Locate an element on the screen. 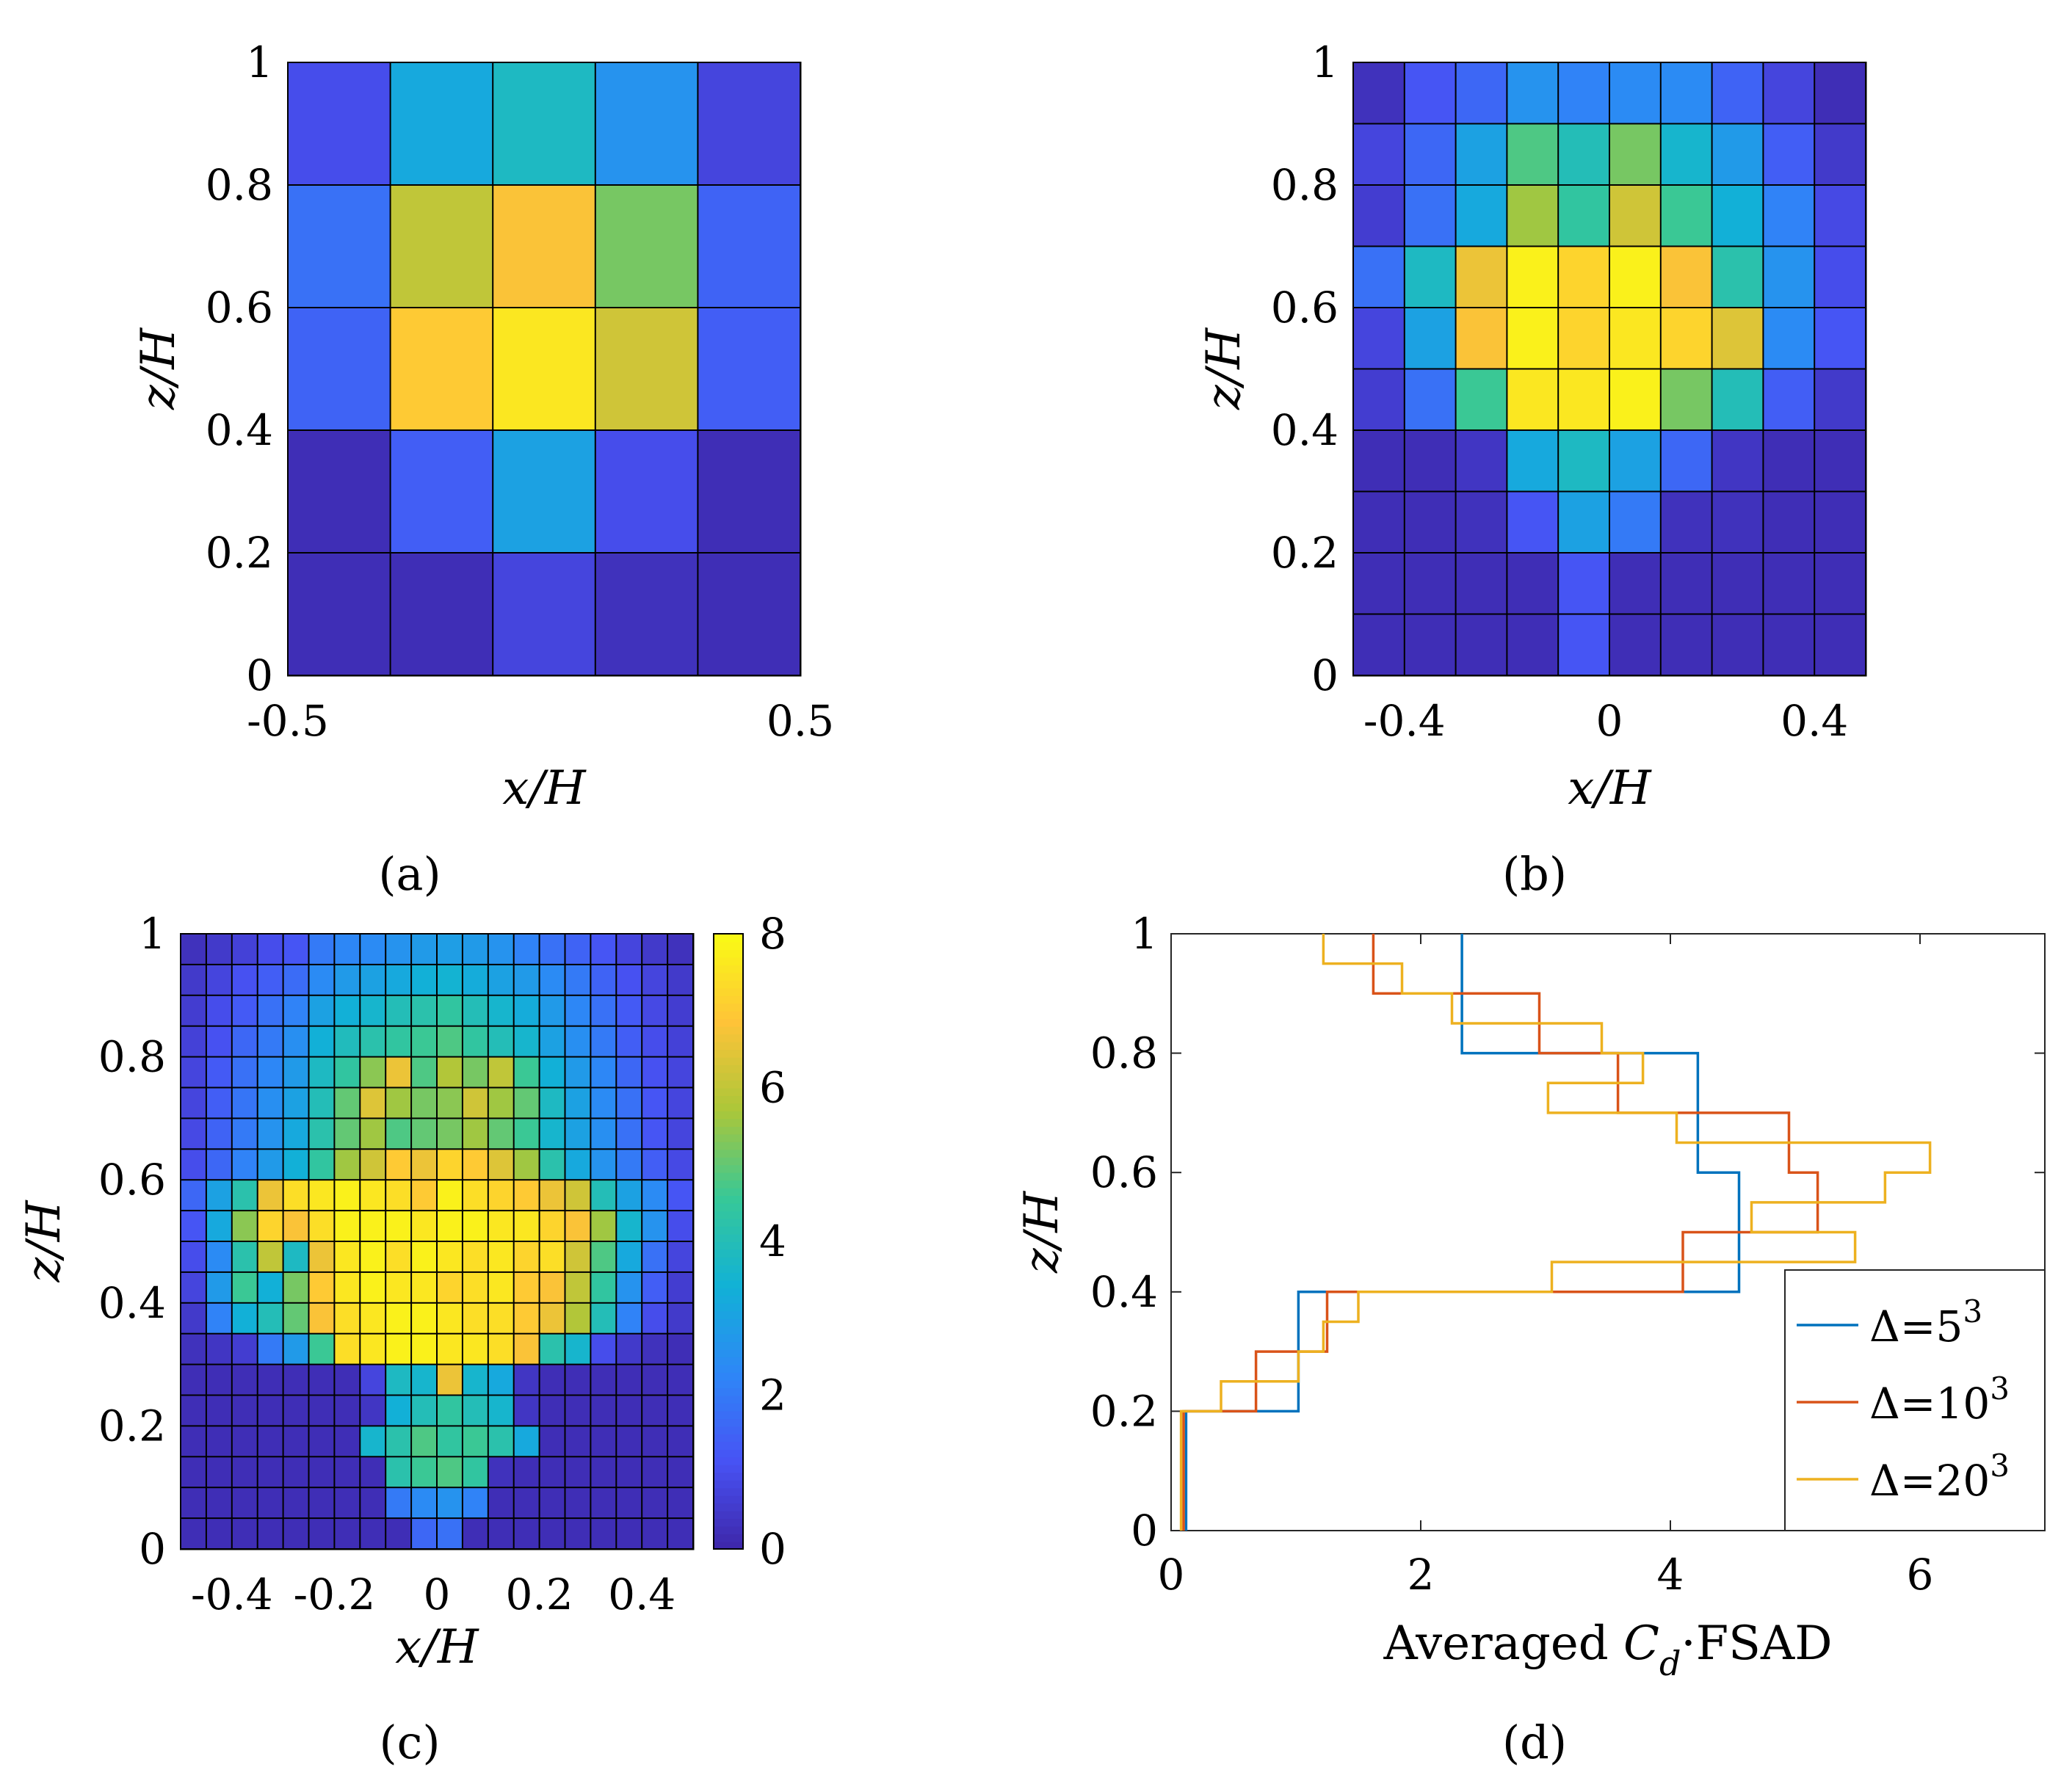  panel-c-ytick-label: 1 is located at coordinates (152, 934).